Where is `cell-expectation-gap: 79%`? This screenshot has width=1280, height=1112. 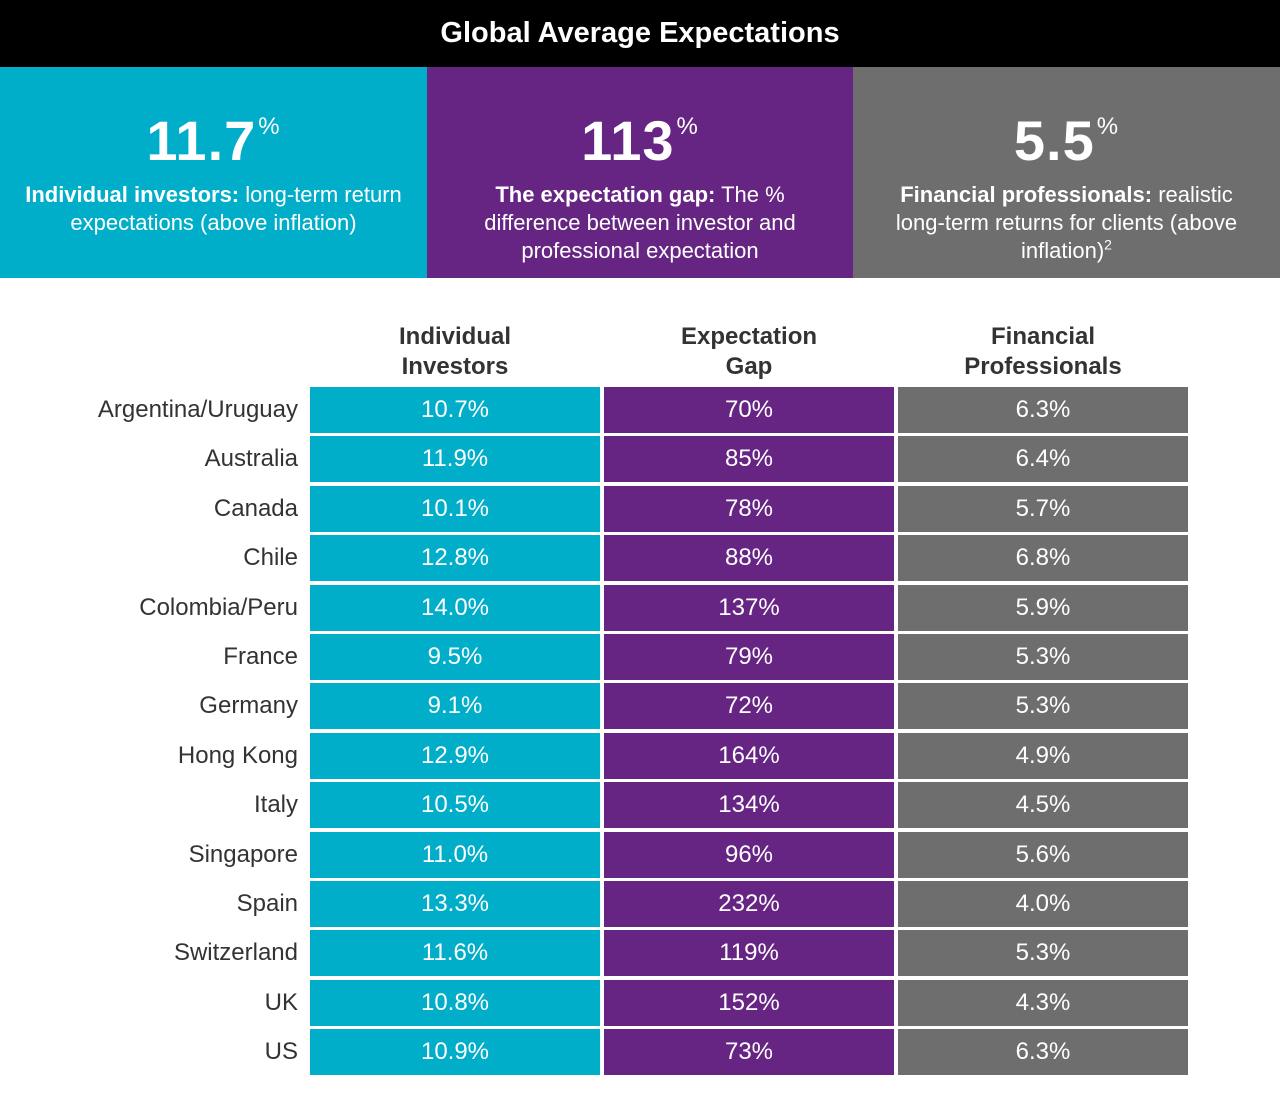 cell-expectation-gap: 79% is located at coordinates (749, 657).